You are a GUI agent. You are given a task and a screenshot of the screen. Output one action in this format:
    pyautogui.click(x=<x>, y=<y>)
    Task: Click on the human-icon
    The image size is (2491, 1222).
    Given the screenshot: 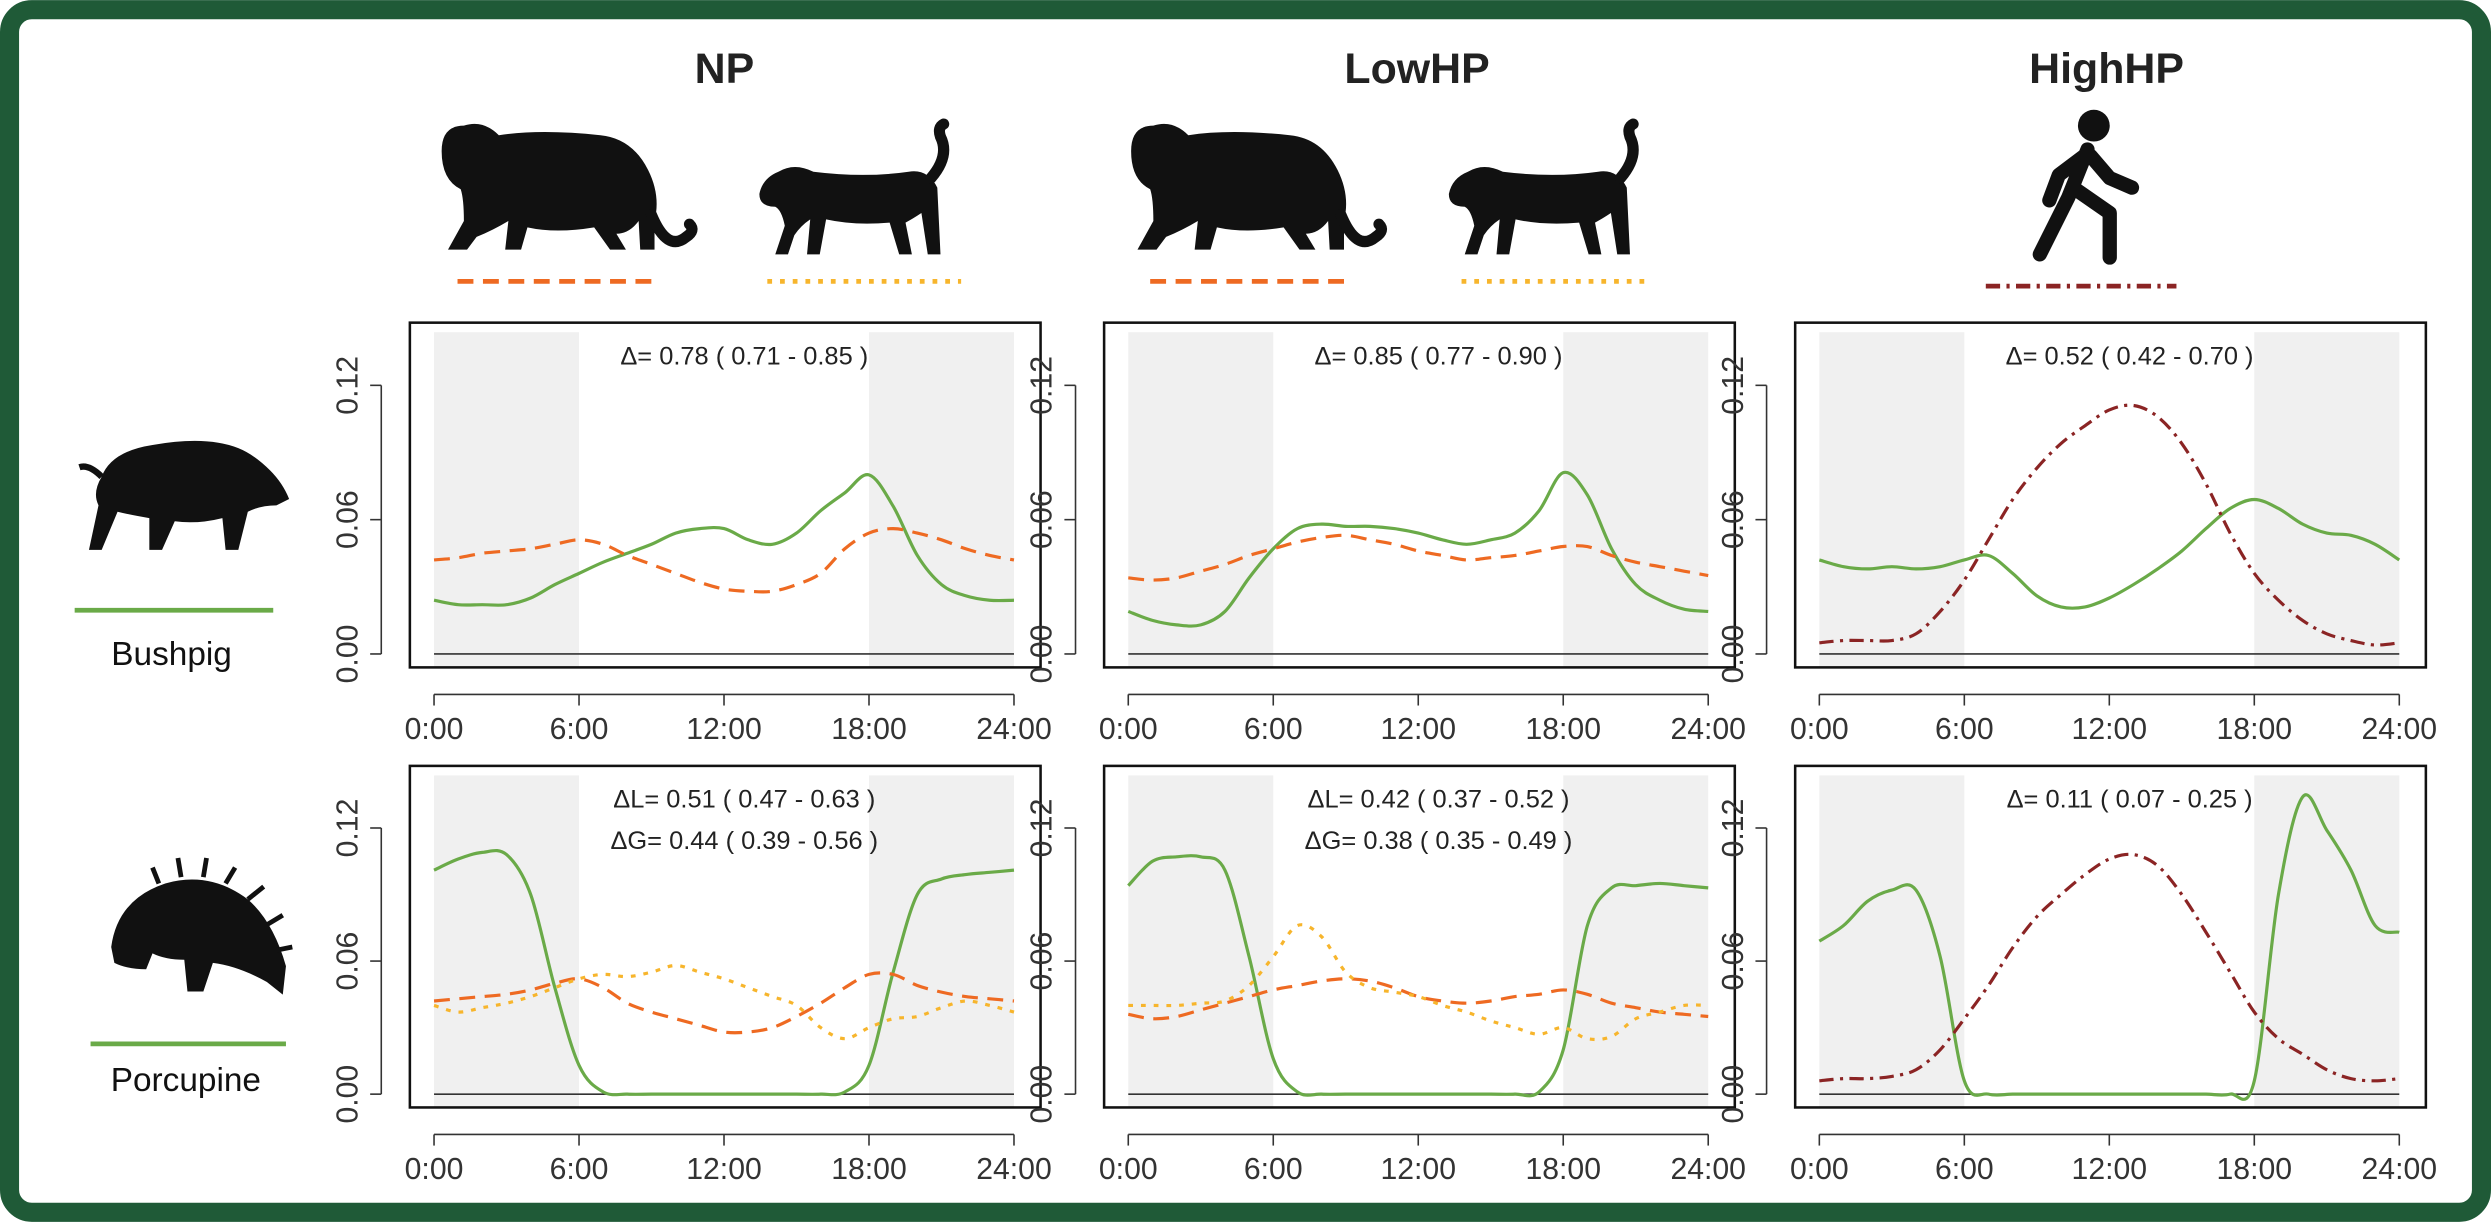 What is the action you would take?
    pyautogui.click(x=2086, y=187)
    